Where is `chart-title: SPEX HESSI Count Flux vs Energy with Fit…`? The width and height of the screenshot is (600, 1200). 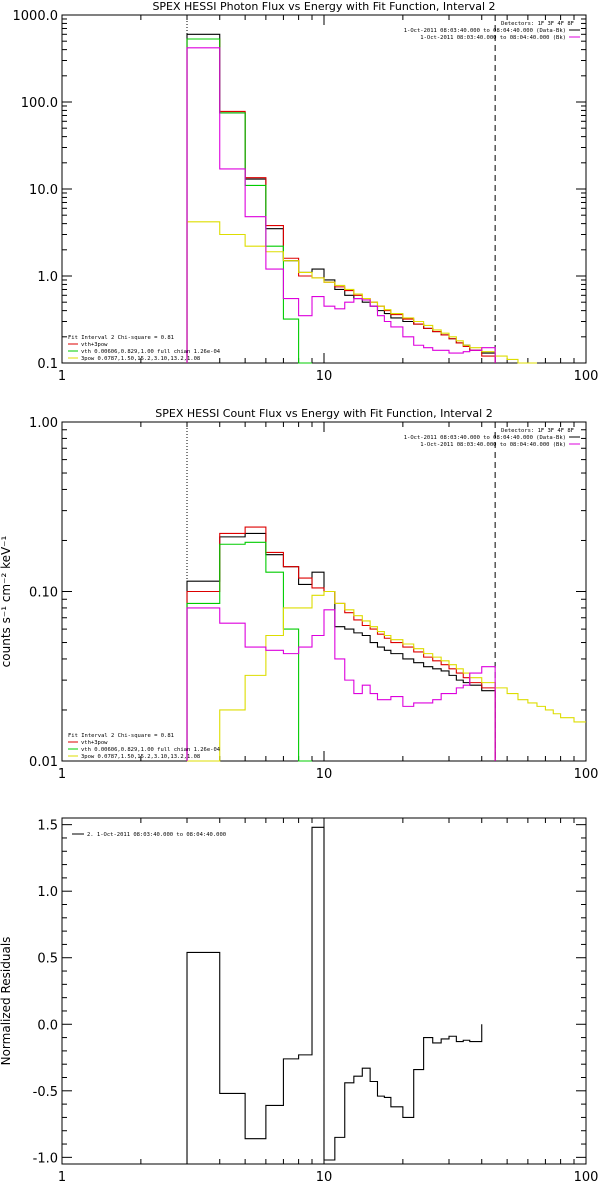
chart-title: SPEX HESSI Count Flux vs Energy with Fit… is located at coordinates (323, 413).